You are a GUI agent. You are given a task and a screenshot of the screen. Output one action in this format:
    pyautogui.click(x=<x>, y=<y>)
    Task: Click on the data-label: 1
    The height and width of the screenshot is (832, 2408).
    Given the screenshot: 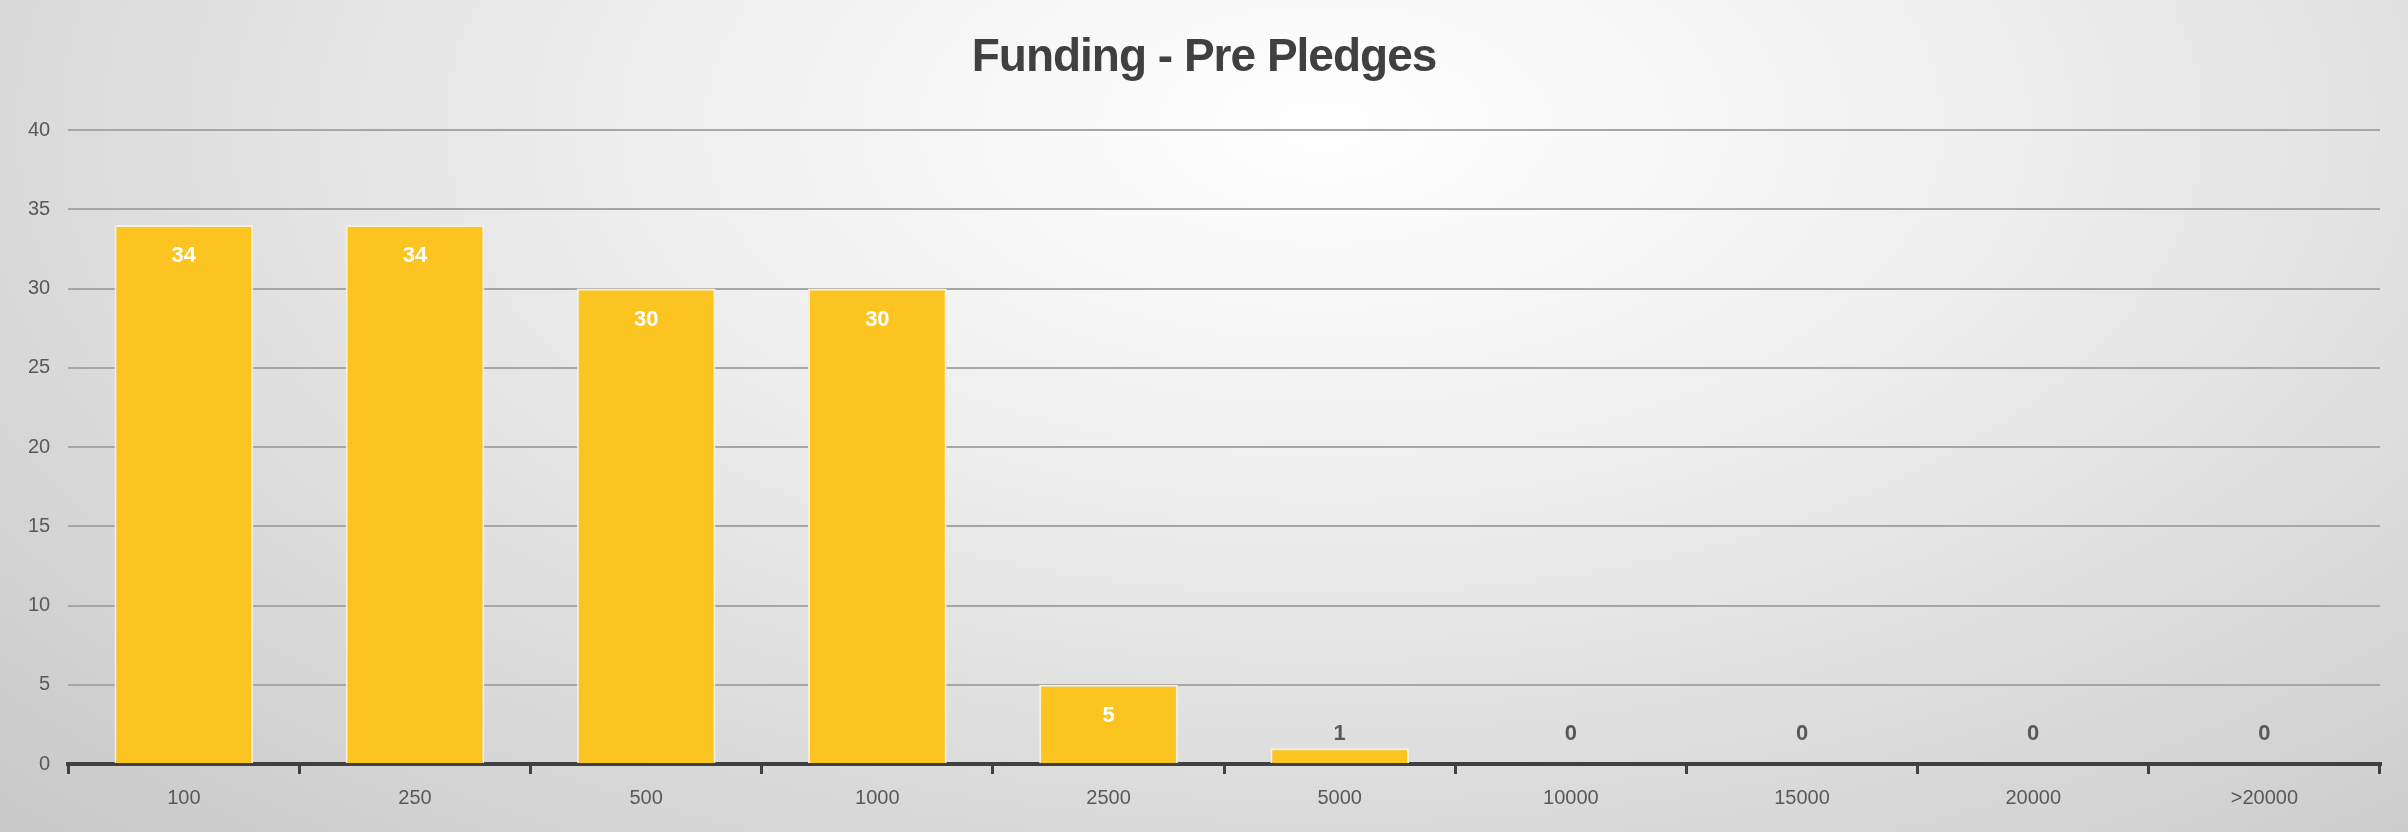 What is the action you would take?
    pyautogui.click(x=1339, y=733)
    